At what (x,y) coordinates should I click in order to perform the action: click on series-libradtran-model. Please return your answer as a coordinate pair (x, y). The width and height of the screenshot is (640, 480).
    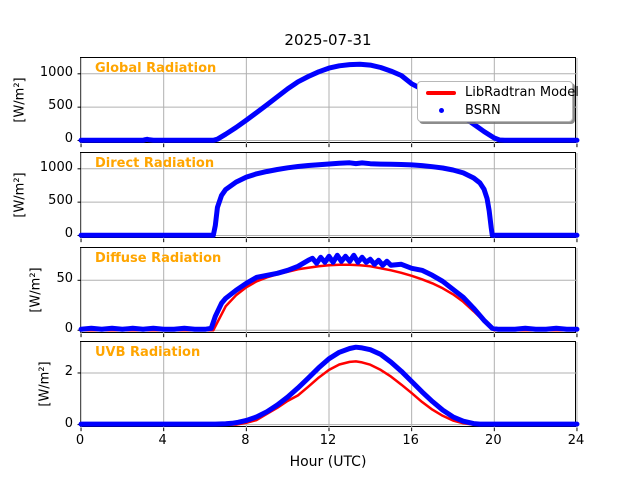
    Looking at the image, I should click on (329, 297).